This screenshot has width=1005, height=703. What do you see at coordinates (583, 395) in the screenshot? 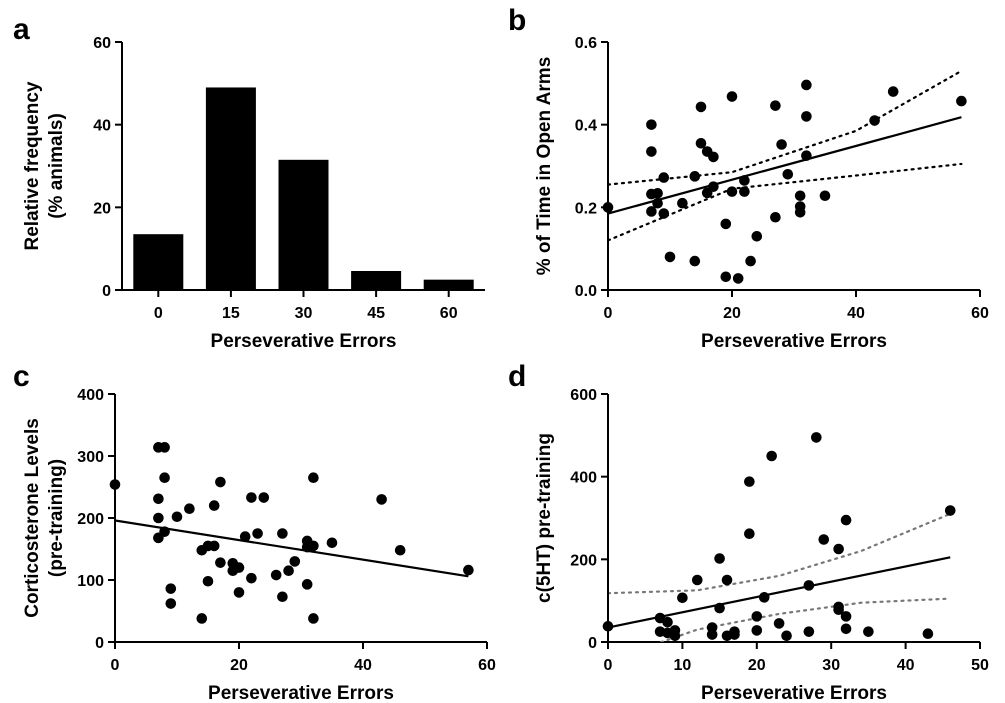
I see `y-tick-label: 600` at bounding box center [583, 395].